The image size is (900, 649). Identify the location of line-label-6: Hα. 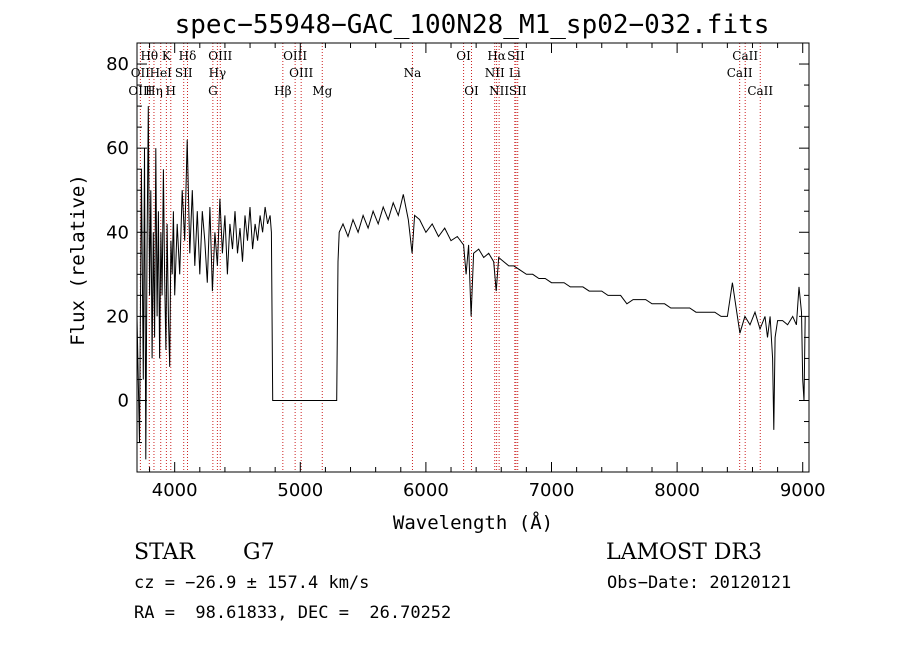
(496, 56).